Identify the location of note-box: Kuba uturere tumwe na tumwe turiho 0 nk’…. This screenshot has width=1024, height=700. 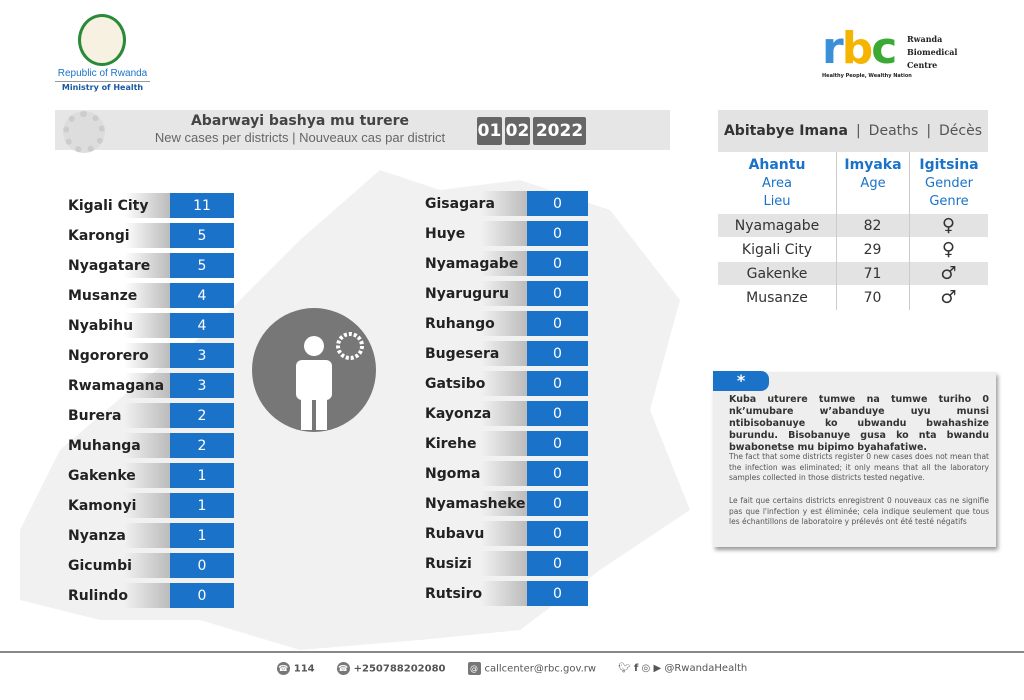
(854, 459).